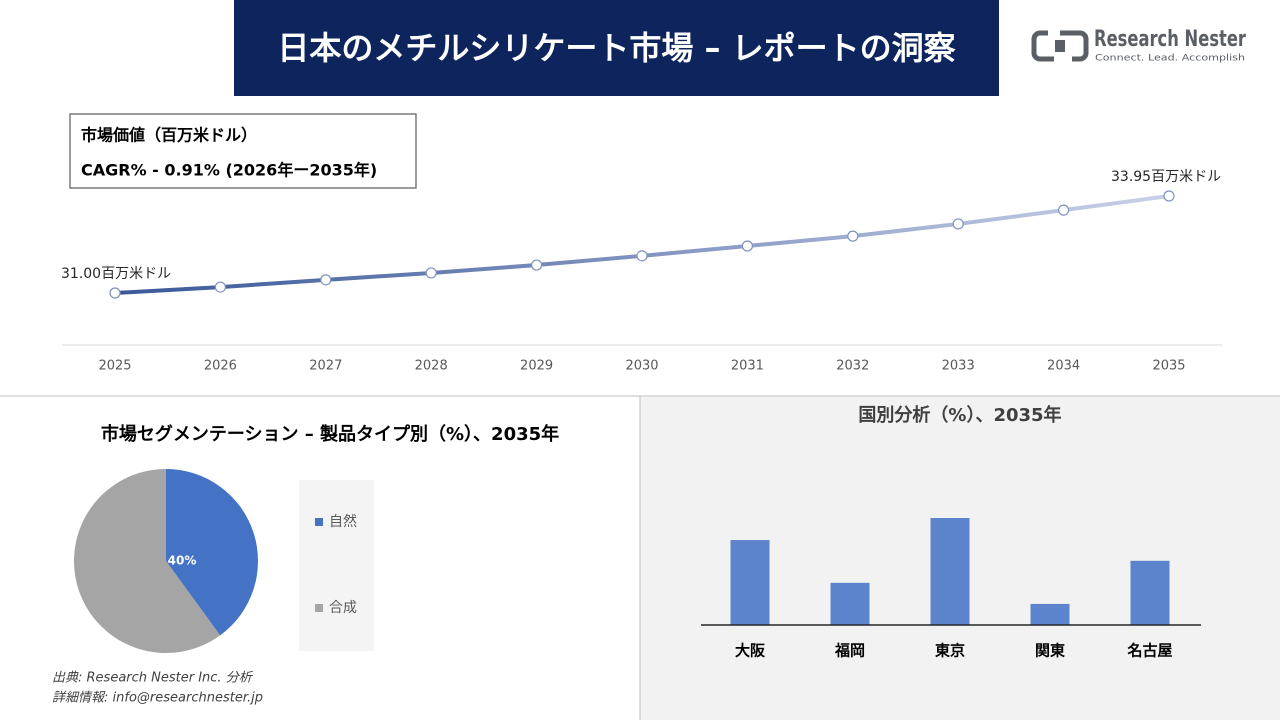  I want to click on x-tick-label: 2034, so click(1063, 366).